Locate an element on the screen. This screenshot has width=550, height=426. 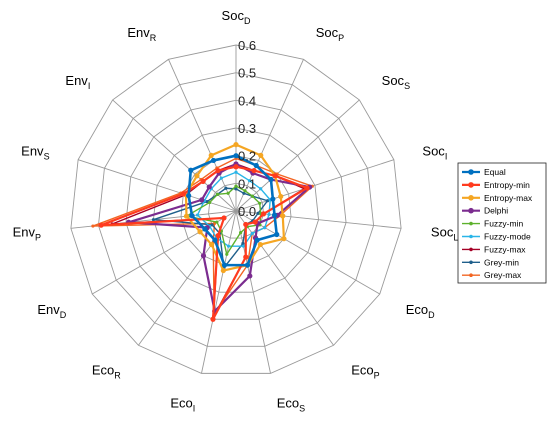
legend-label: Fuzzy-min is located at coordinates (503, 224).